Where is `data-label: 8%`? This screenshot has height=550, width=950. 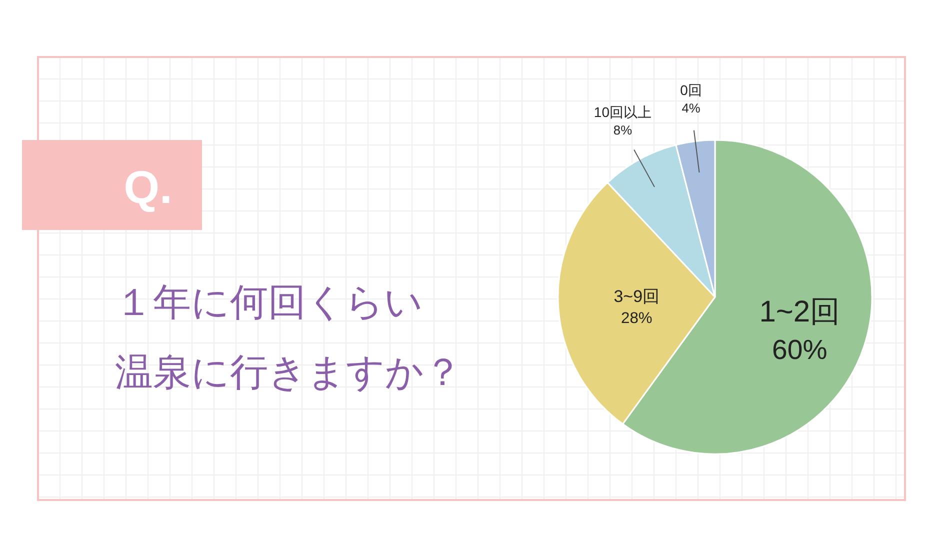
data-label: 8% is located at coordinates (622, 130).